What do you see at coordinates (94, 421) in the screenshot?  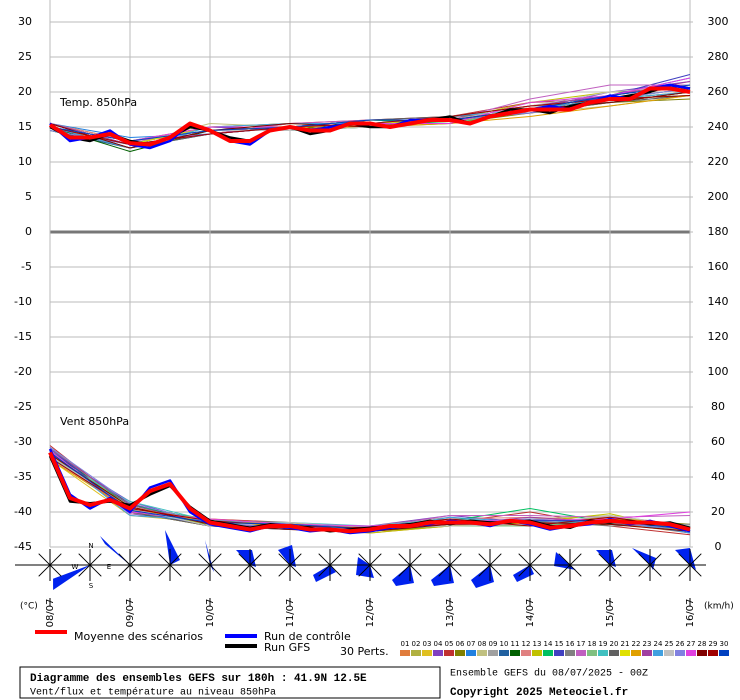 I see `wind-label: Vent 850hPa` at bounding box center [94, 421].